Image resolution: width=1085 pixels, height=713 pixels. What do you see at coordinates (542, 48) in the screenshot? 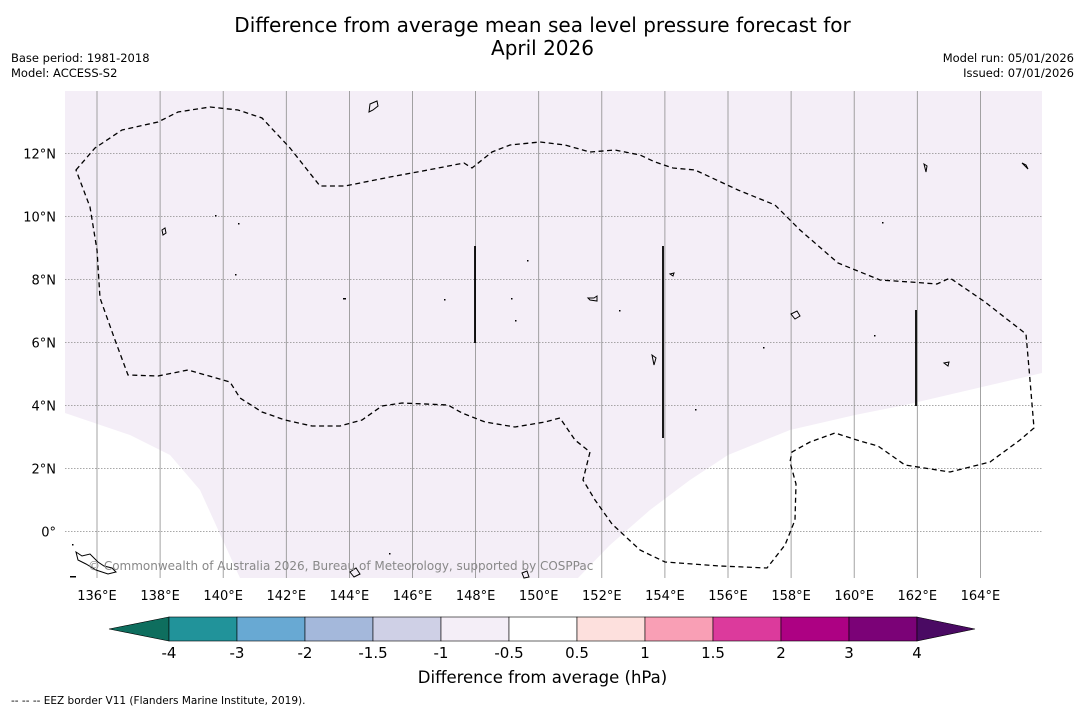
I see `title-line-2: April 2026` at bounding box center [542, 48].